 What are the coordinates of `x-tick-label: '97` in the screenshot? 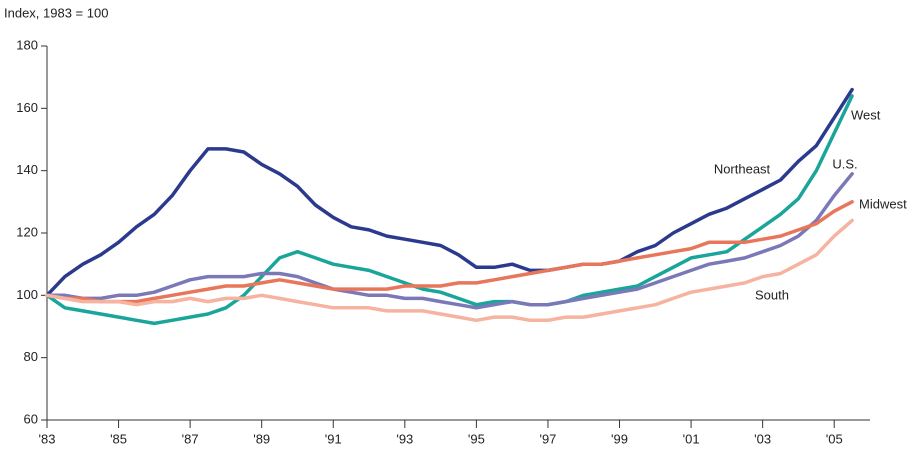 It's located at (547, 438).